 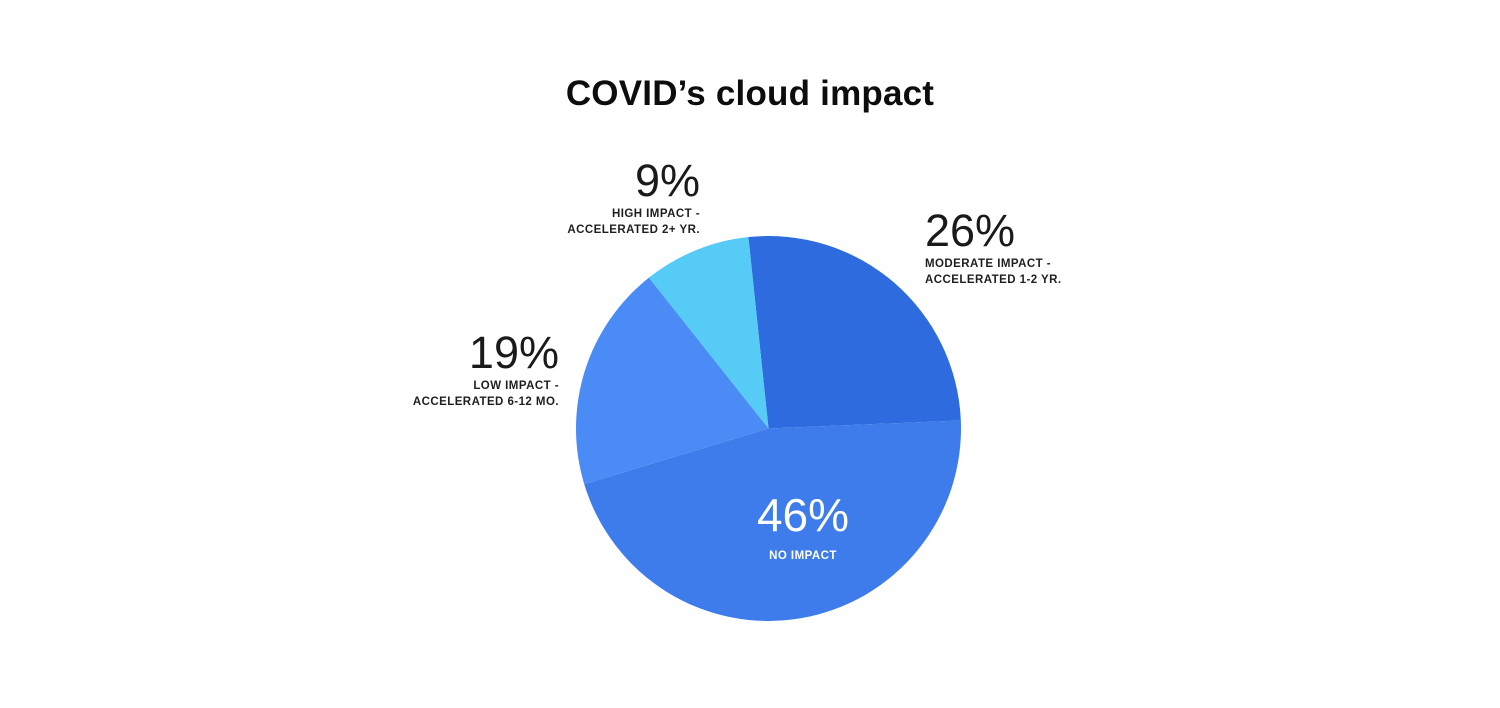 What do you see at coordinates (854, 332) in the screenshot?
I see `pie-slice-moderate-impact` at bounding box center [854, 332].